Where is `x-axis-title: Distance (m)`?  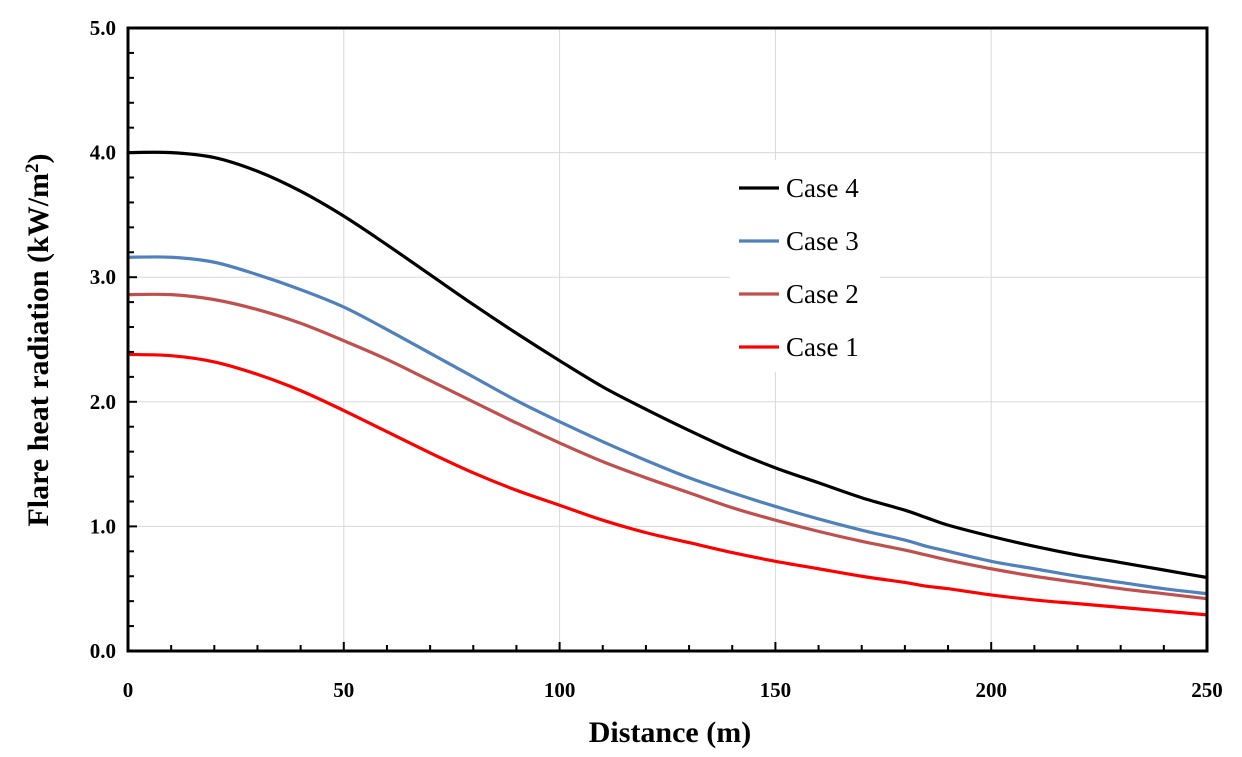
x-axis-title: Distance (m) is located at coordinates (670, 732).